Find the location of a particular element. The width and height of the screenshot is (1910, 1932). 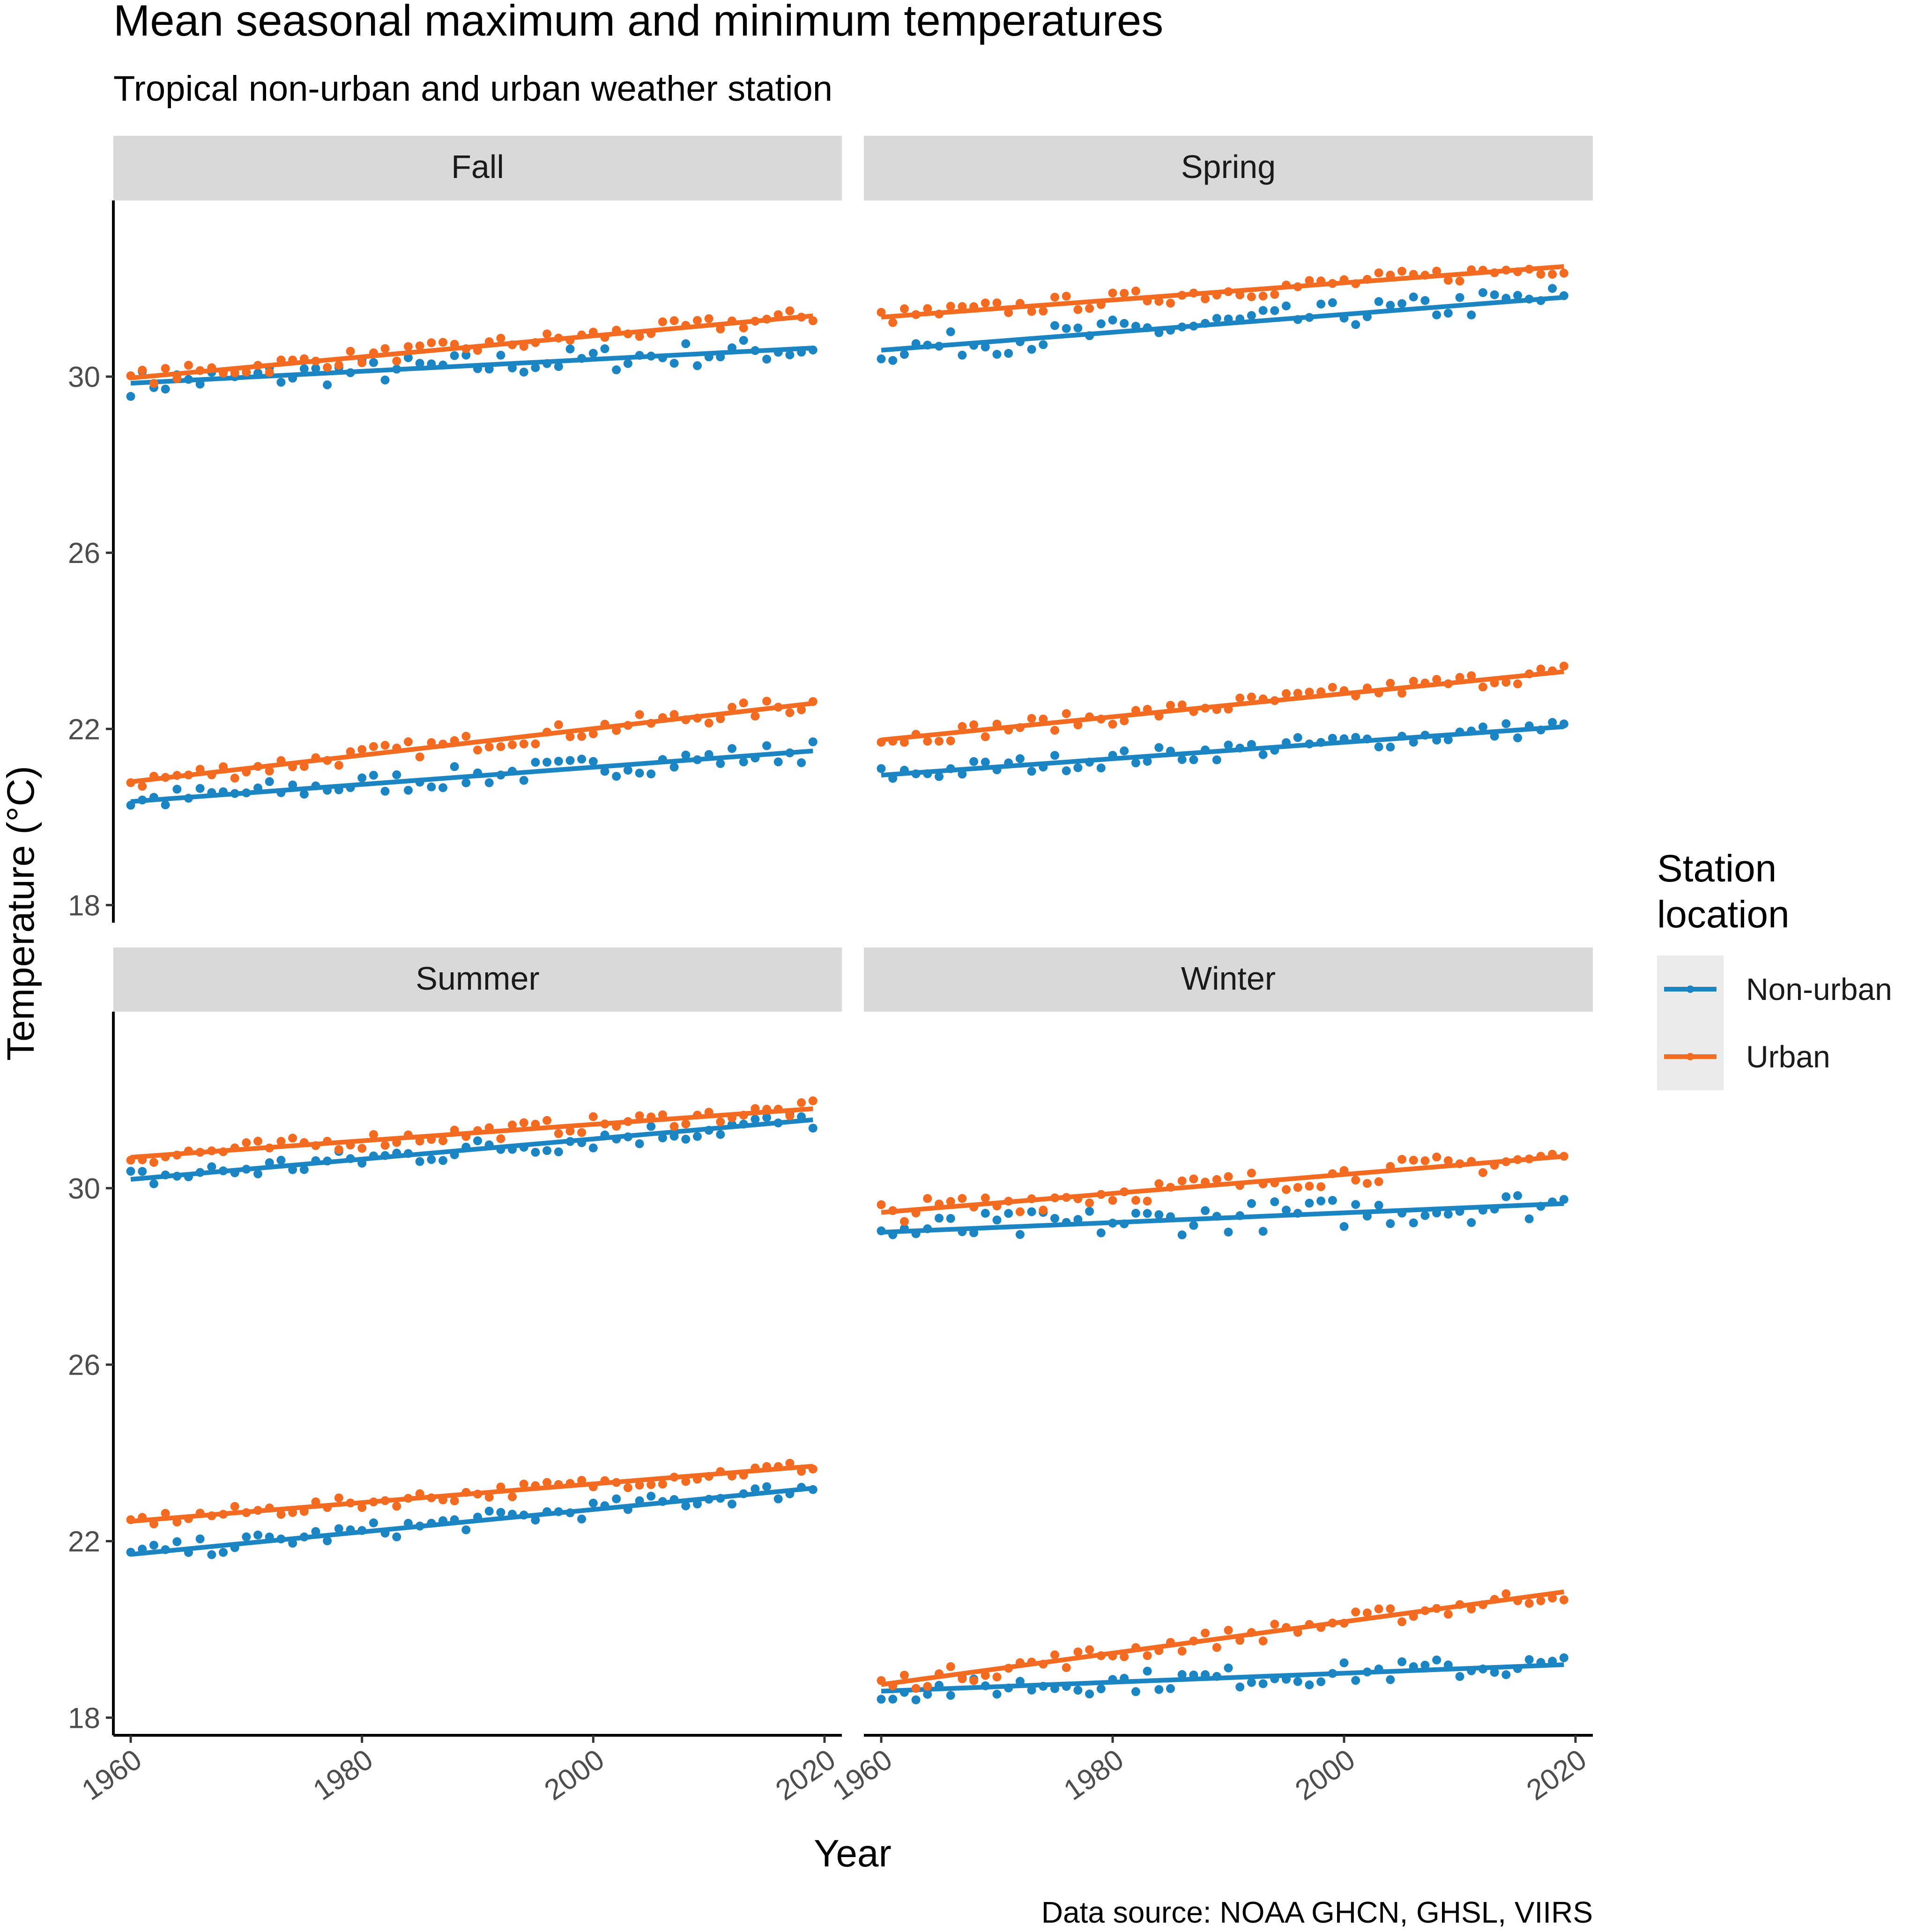

strip-label-spring: Spring is located at coordinates (1228, 166).